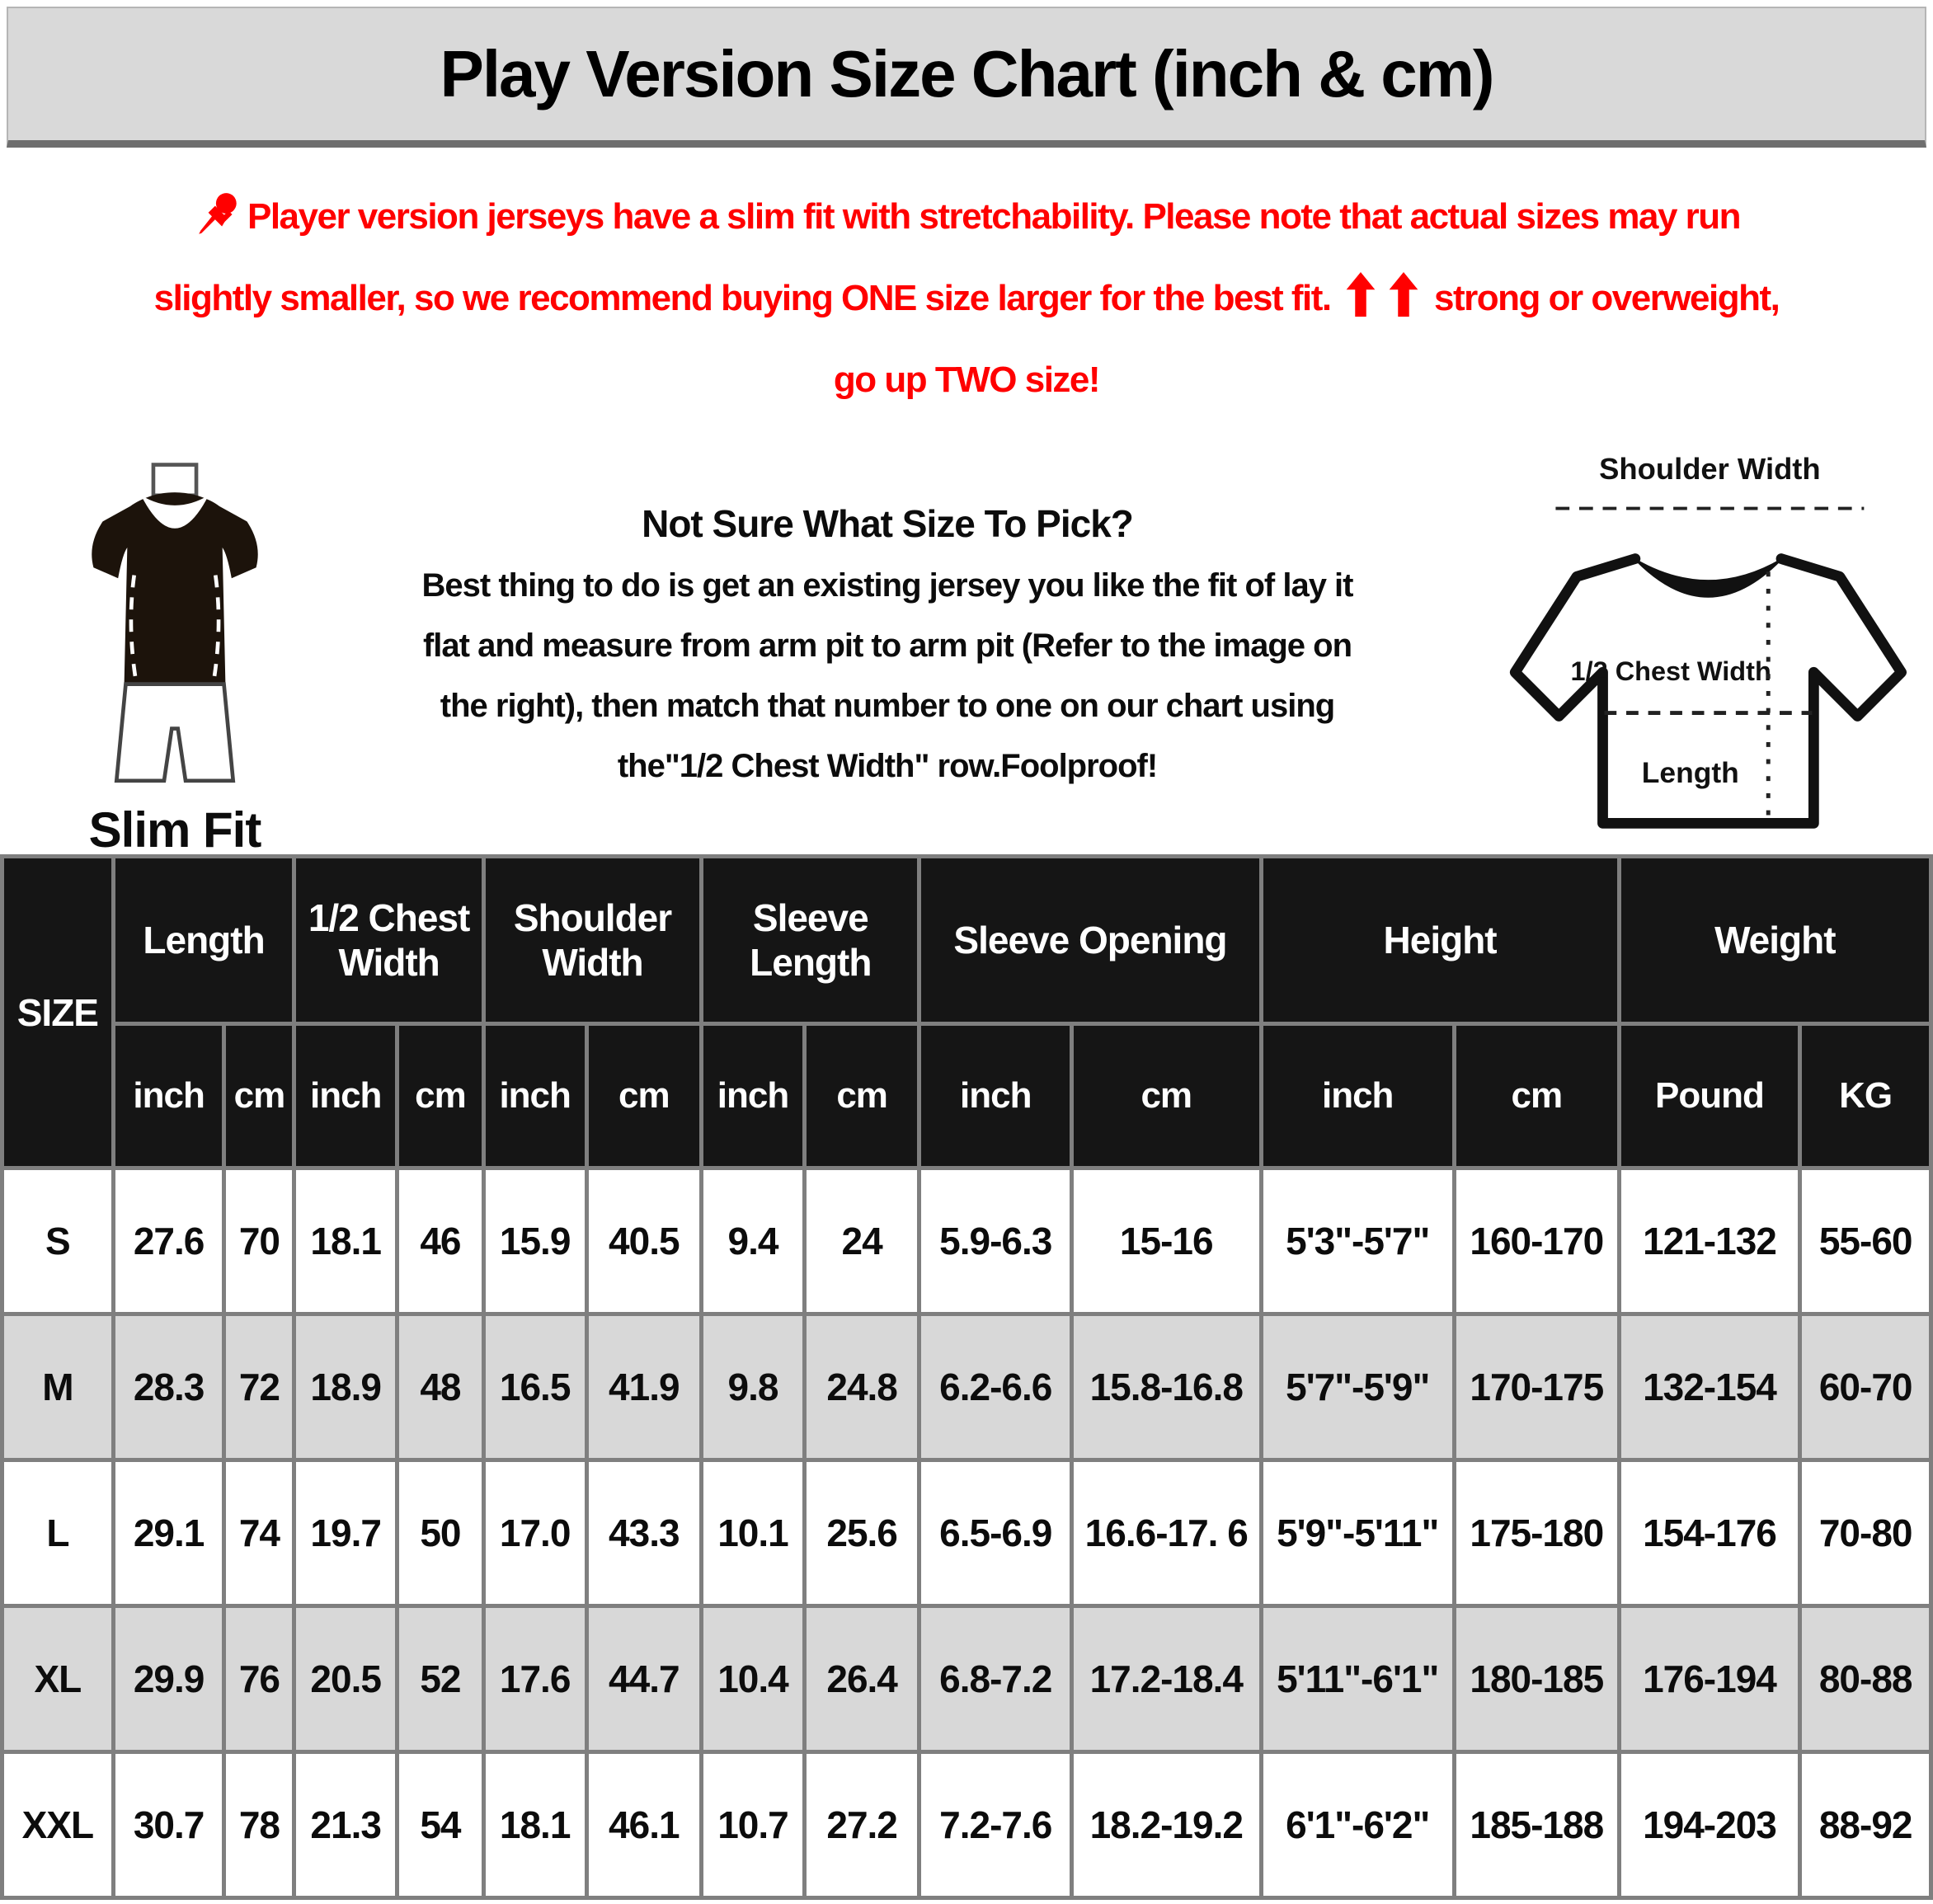 The image size is (1933, 1904). I want to click on value-cell: 15.8-16.8, so click(1166, 1387).